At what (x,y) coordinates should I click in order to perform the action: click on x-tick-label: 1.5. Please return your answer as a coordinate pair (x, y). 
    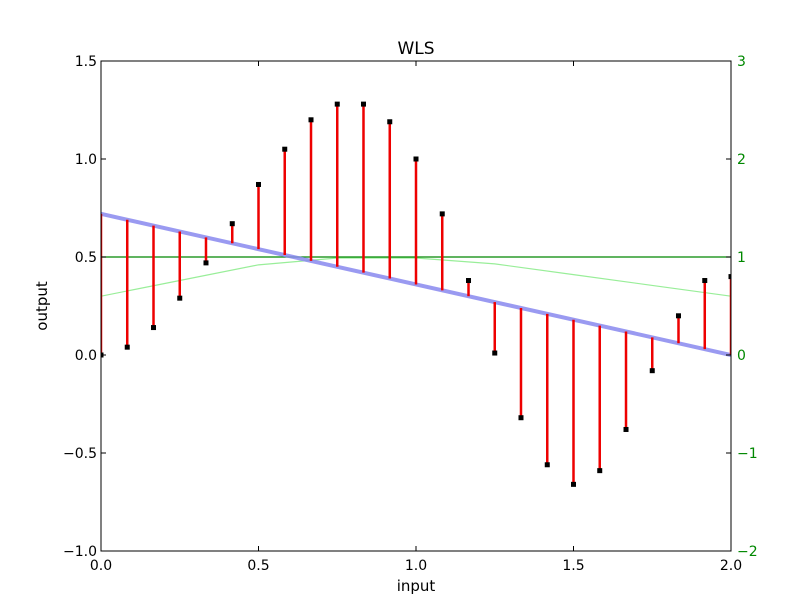
    Looking at the image, I should click on (573, 566).